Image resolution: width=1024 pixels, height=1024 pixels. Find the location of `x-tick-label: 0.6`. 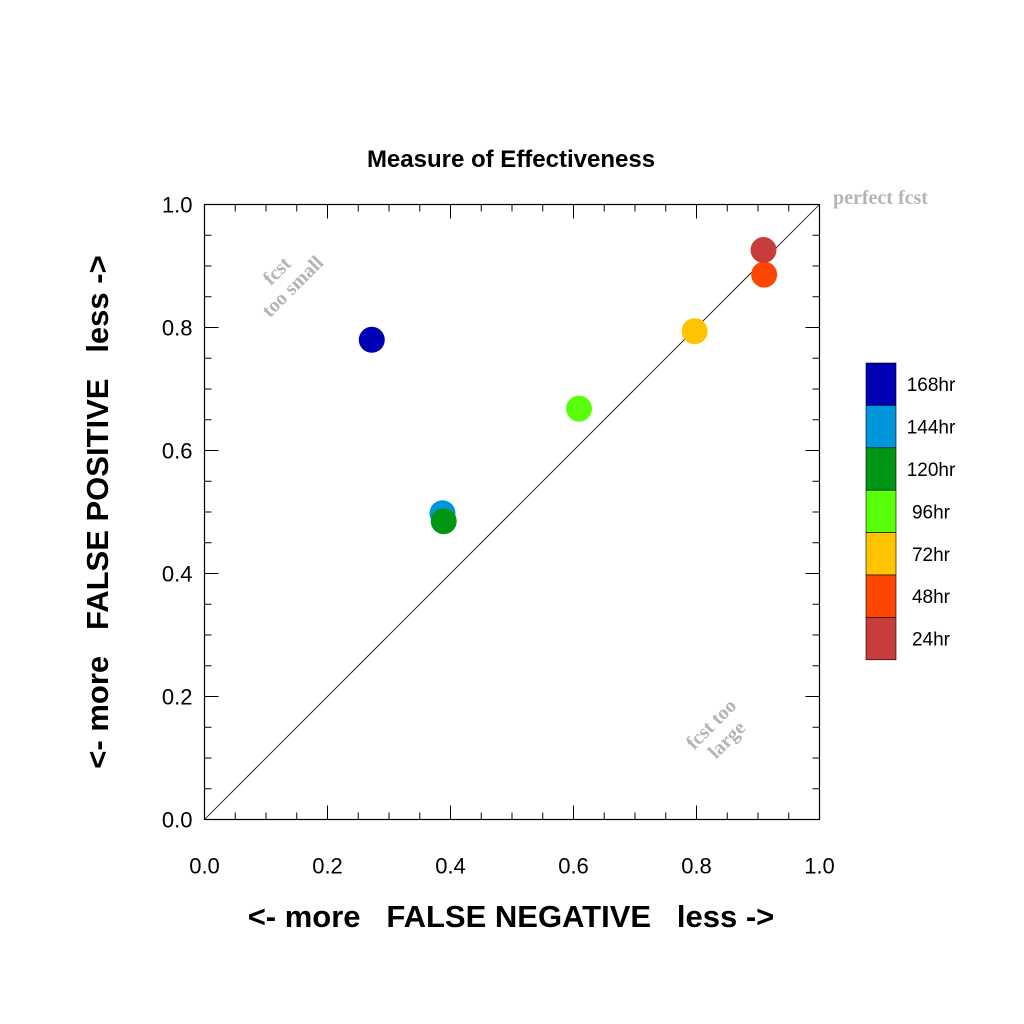

x-tick-label: 0.6 is located at coordinates (573, 866).